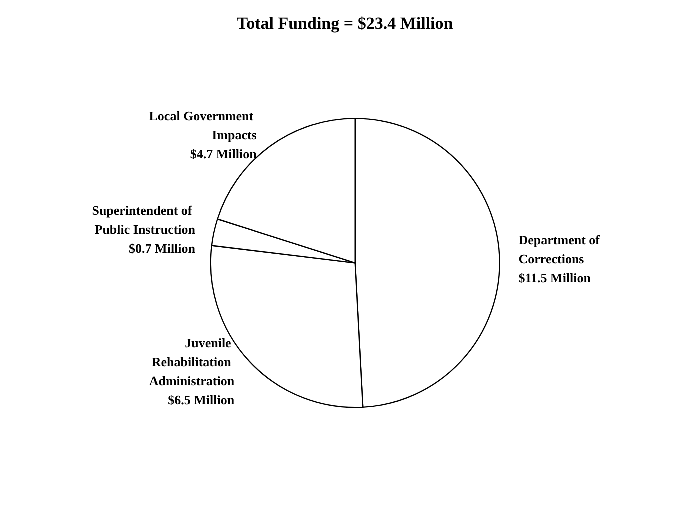  I want to click on slice-label: Superintendent of Public Instruction, so click(144, 219).